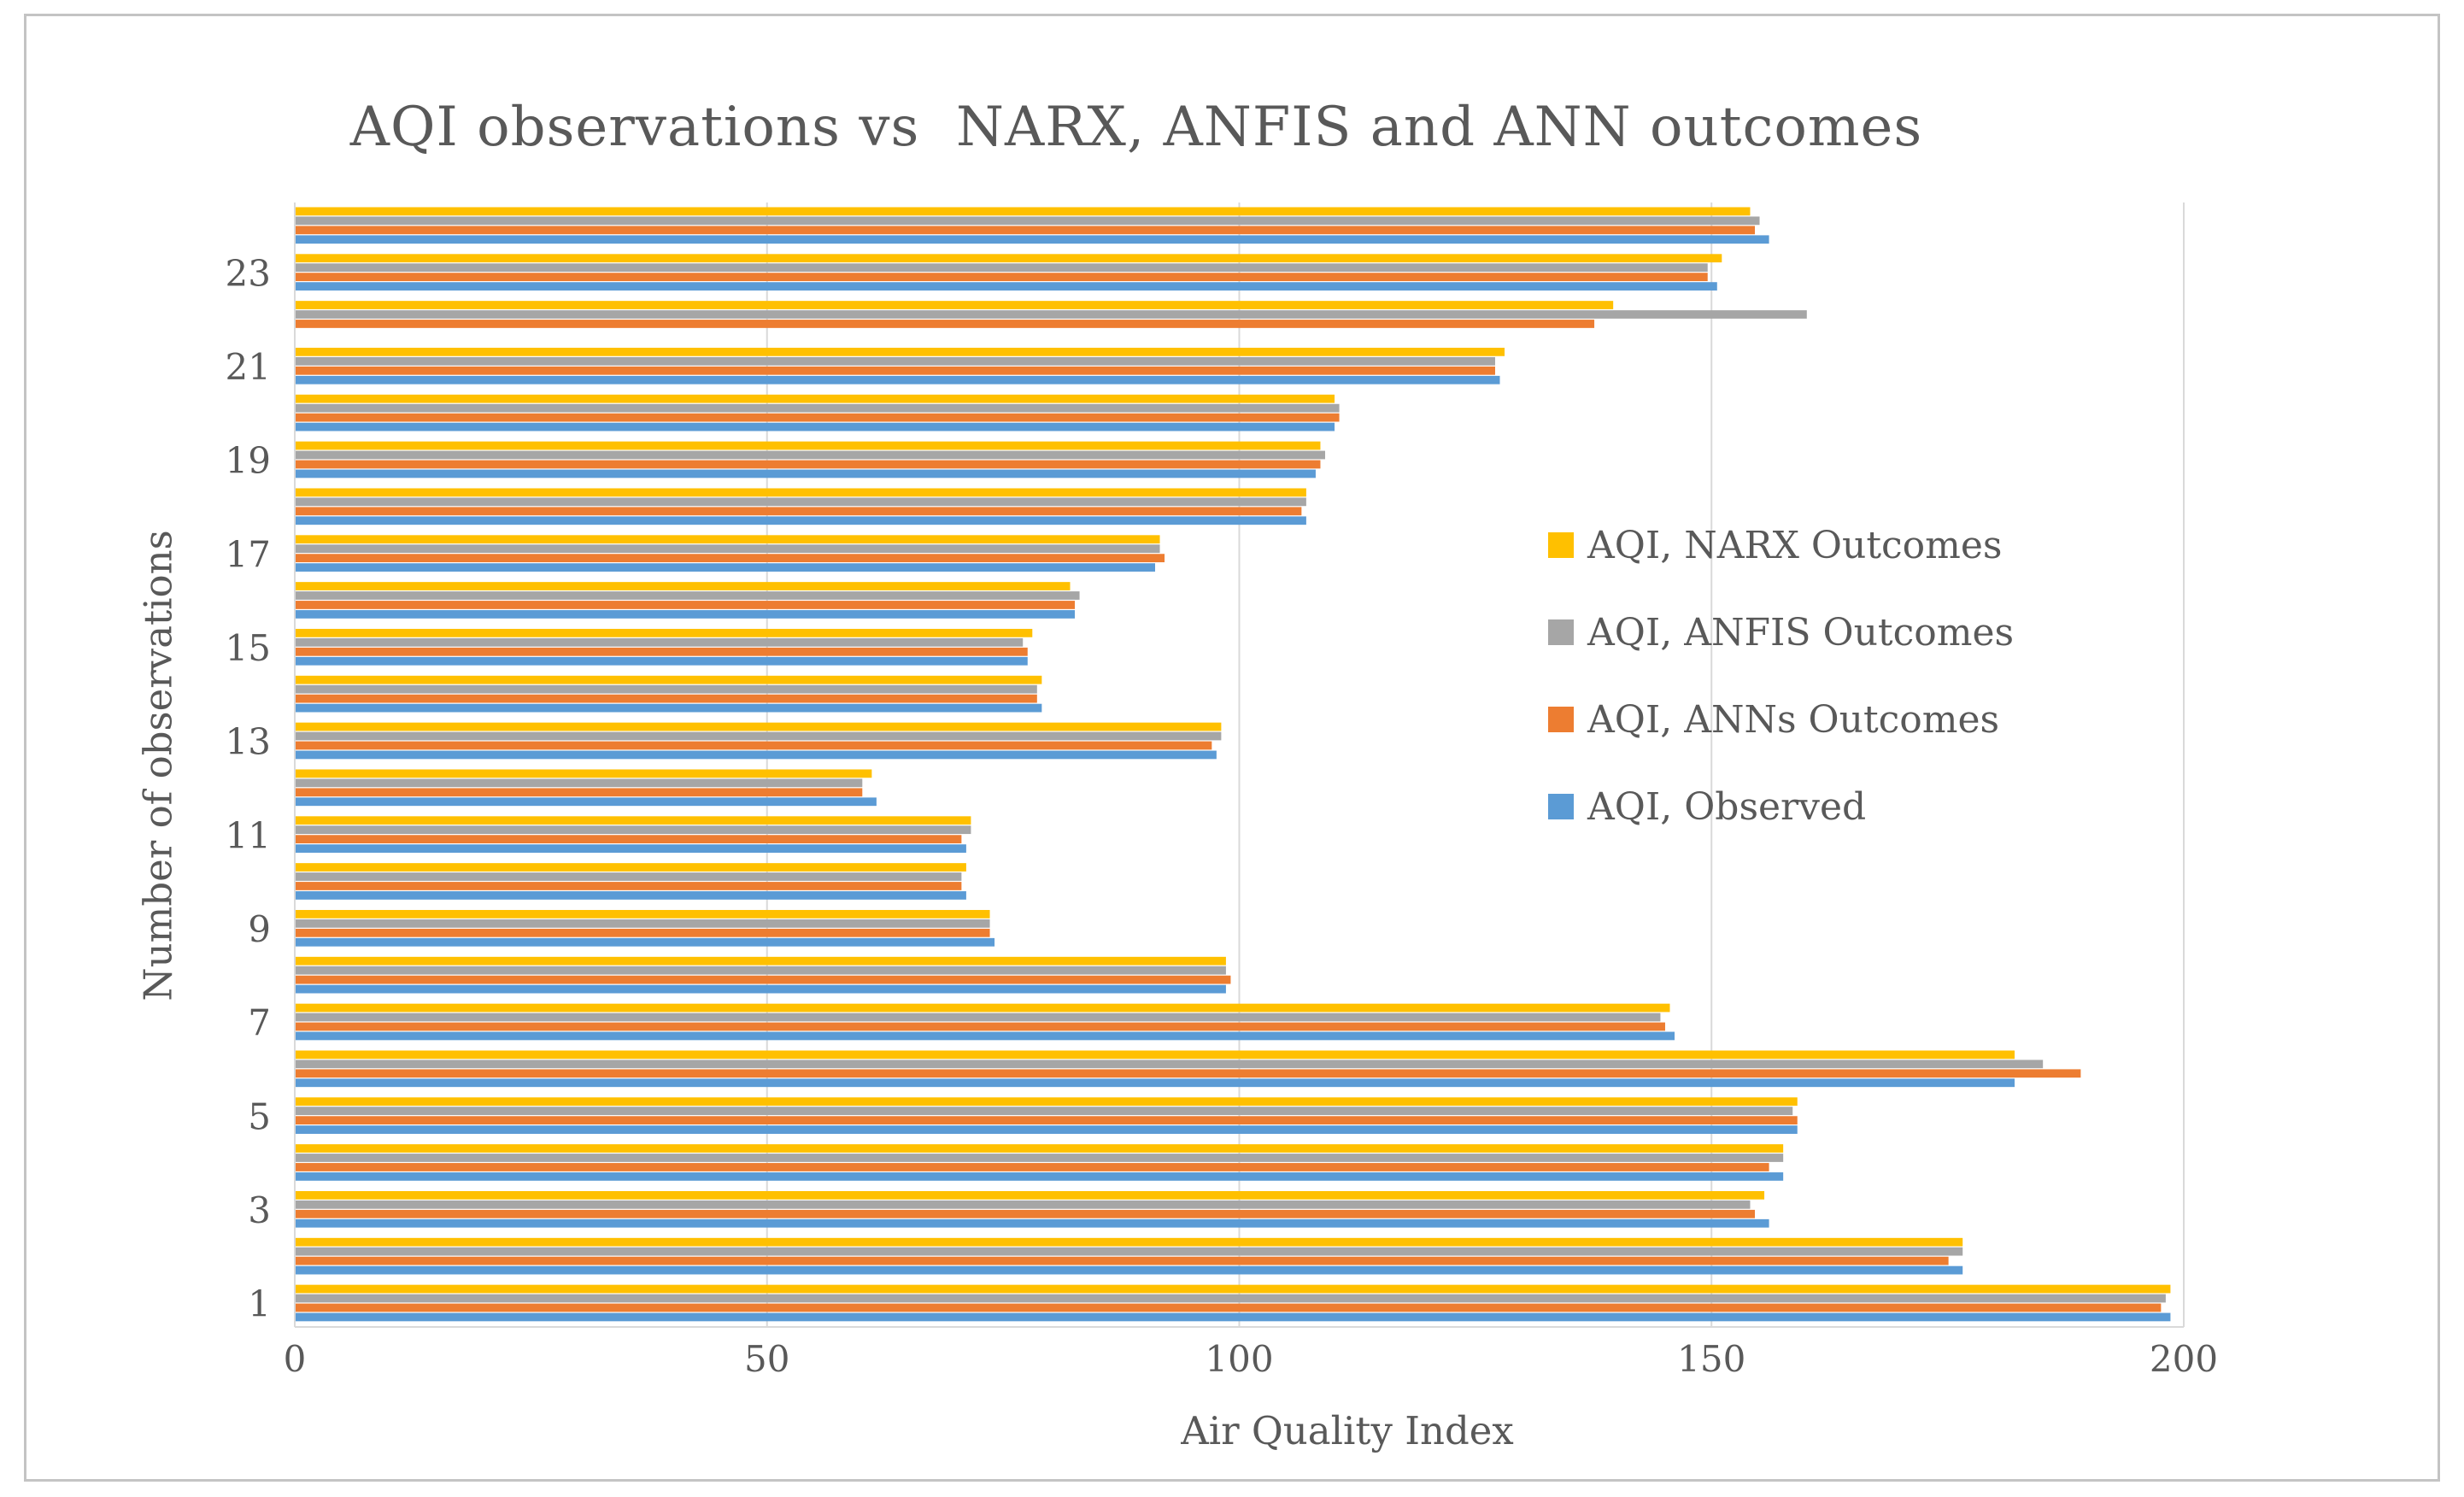 The image size is (2464, 1497). I want to click on legend-label: AQI, NARX Outcomes, so click(1795, 545).